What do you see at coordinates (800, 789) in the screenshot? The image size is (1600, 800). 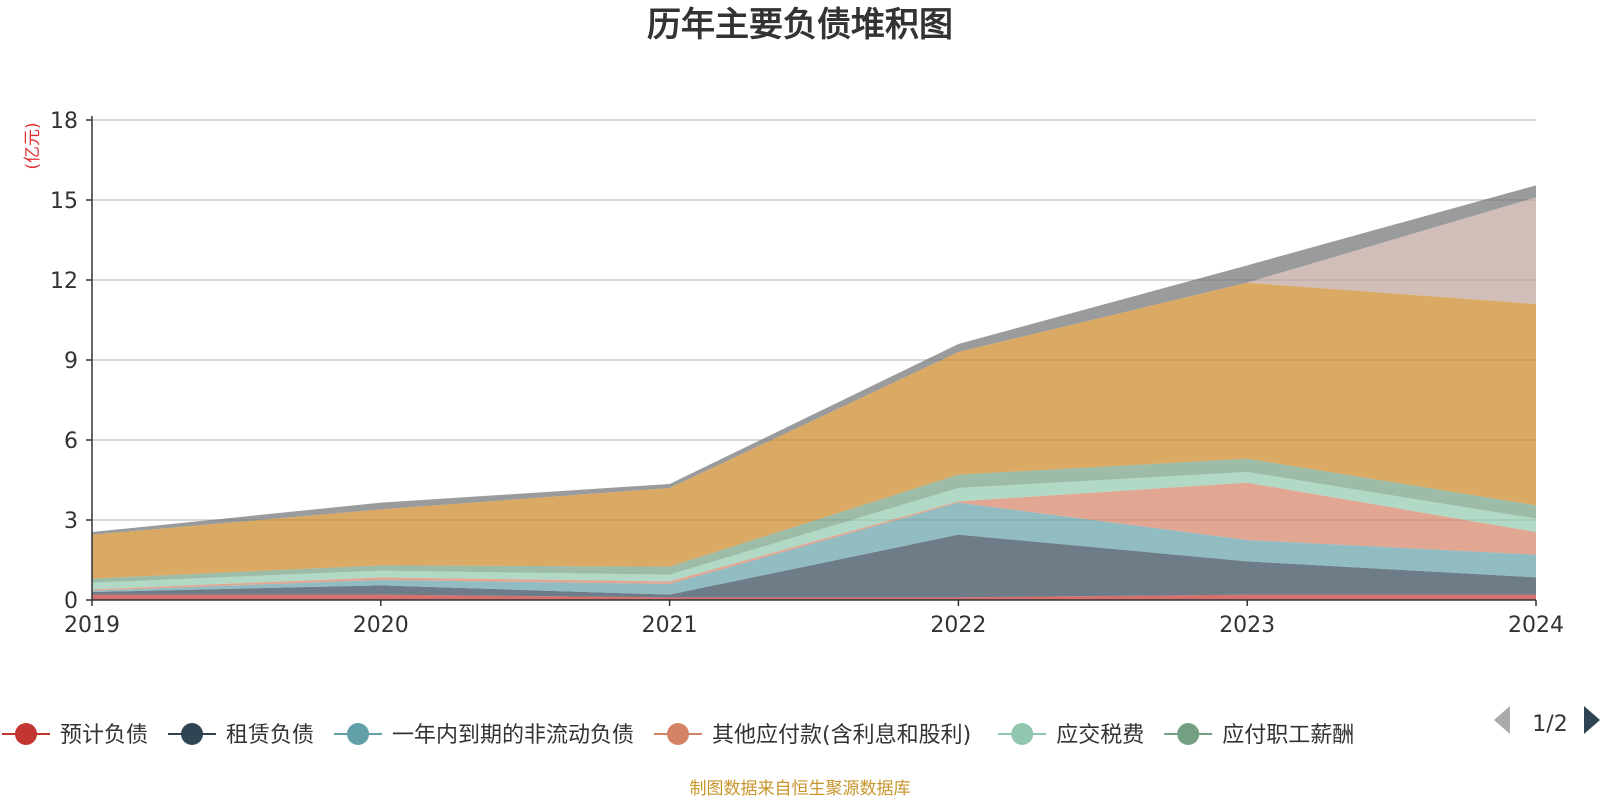 I see `data-source-note: 制图数据来自恒生聚源数据库` at bounding box center [800, 789].